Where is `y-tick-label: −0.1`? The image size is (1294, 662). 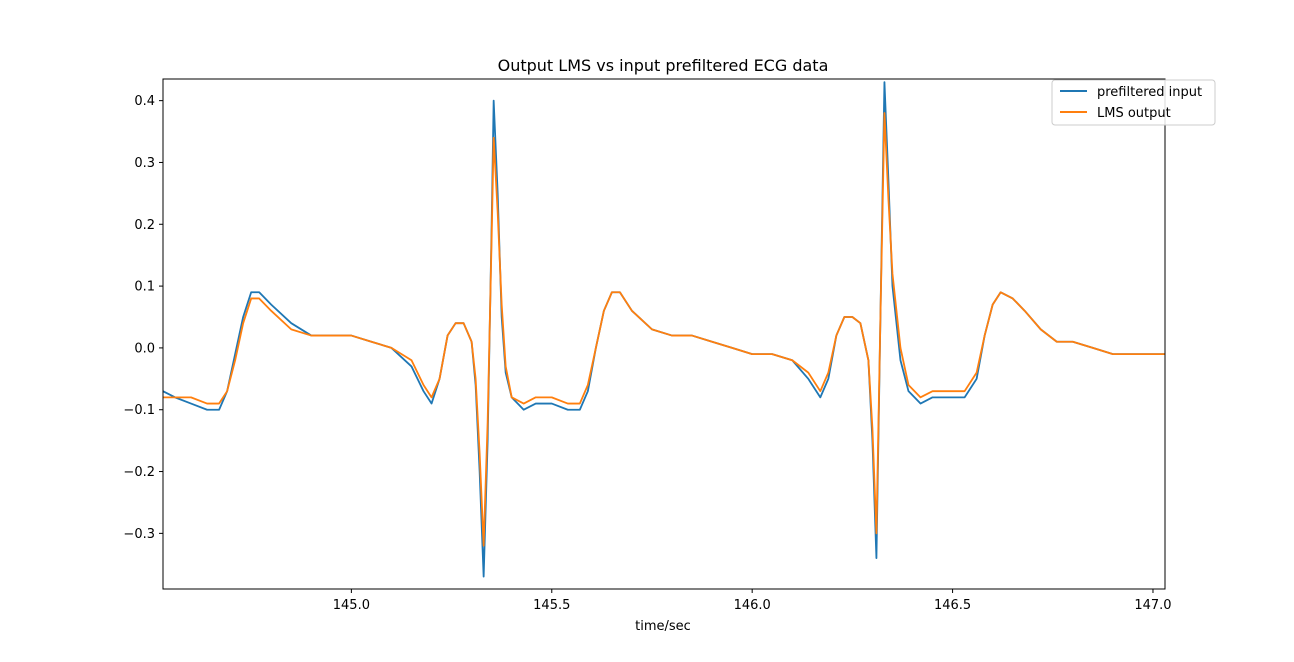
y-tick-label: −0.1 is located at coordinates (139, 410).